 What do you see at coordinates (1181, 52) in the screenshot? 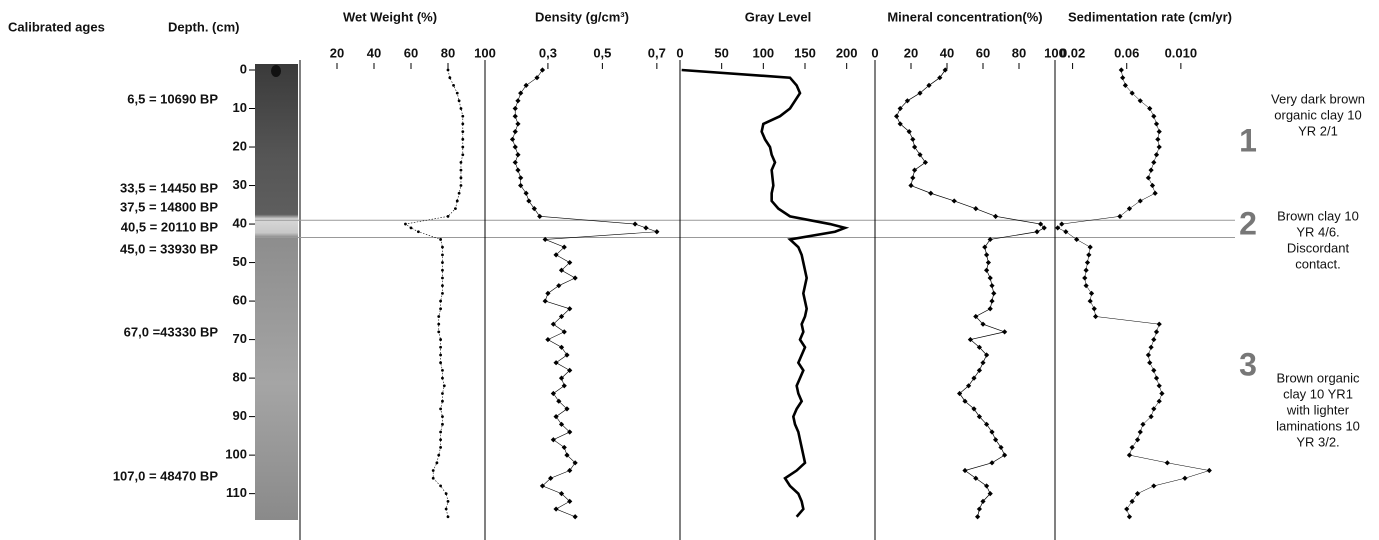
I see `x-tick-label: 0.010` at bounding box center [1181, 52].